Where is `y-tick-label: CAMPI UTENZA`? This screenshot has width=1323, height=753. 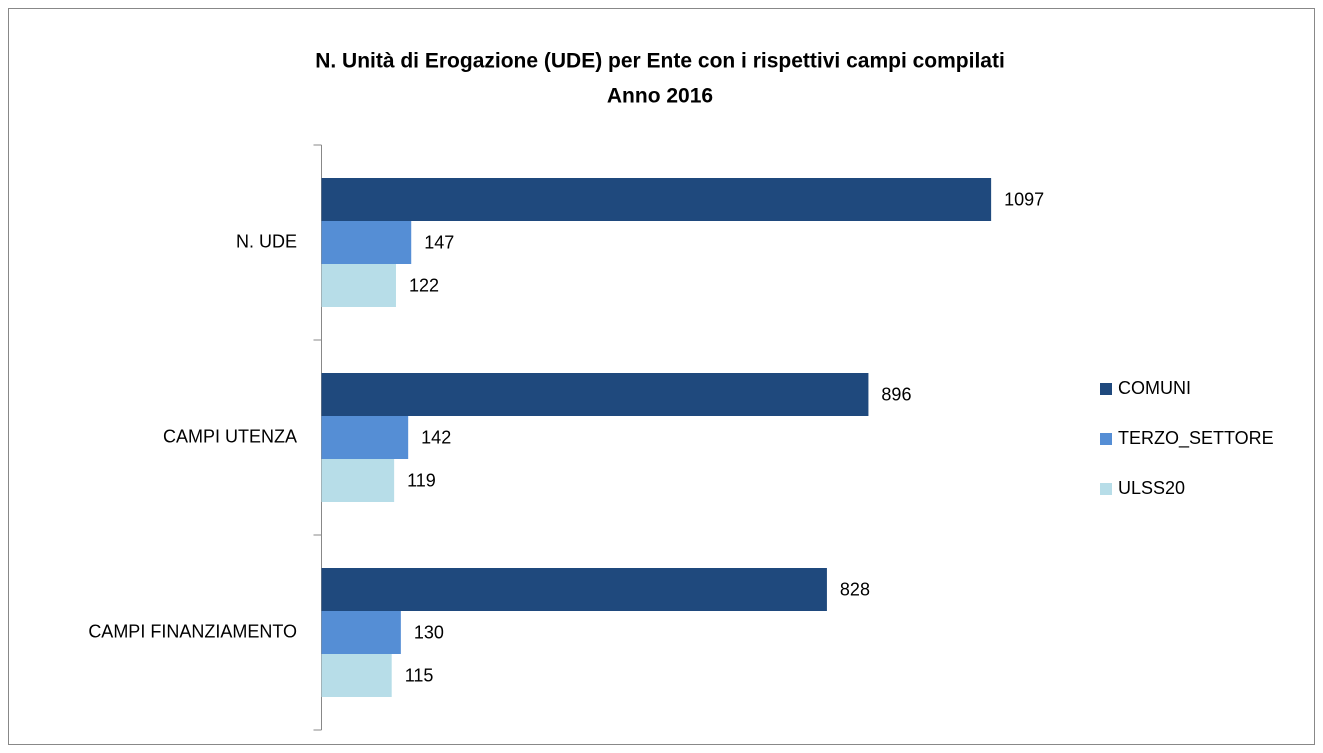
y-tick-label: CAMPI UTENZA is located at coordinates (230, 436).